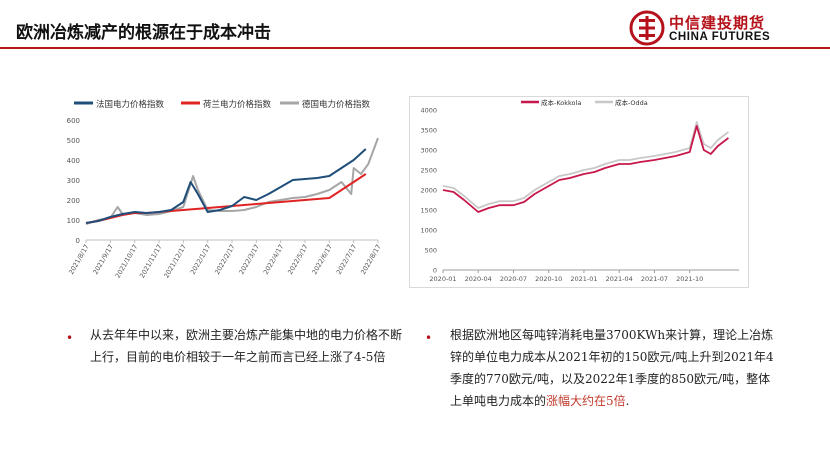  What do you see at coordinates (175, 261) in the screenshot?
I see `x-tick-label: 2021/12/17` at bounding box center [175, 261].